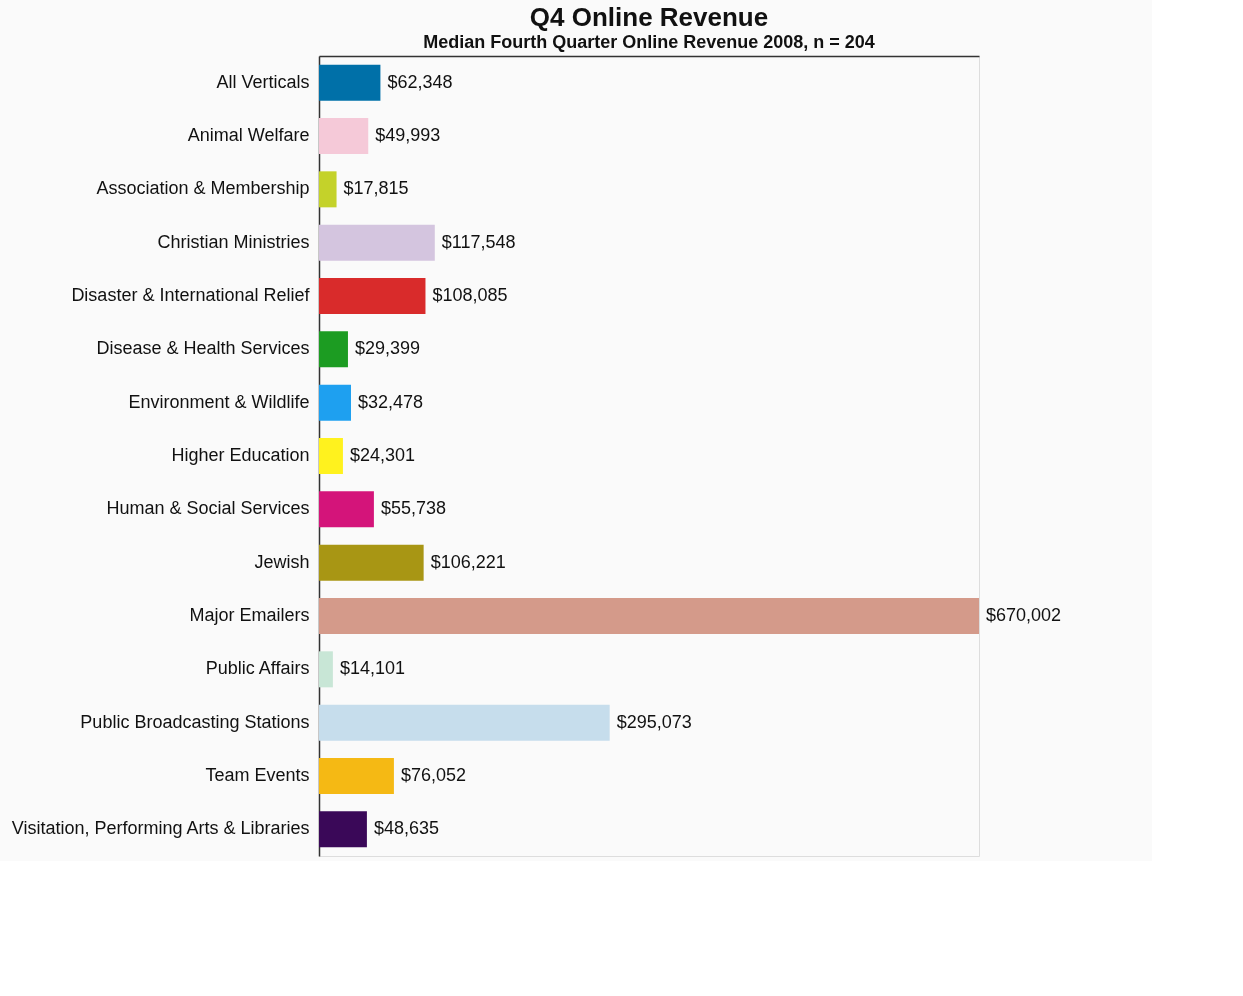  Describe the element at coordinates (249, 615) in the screenshot. I see `y-tick-label: Major Emailers` at that location.